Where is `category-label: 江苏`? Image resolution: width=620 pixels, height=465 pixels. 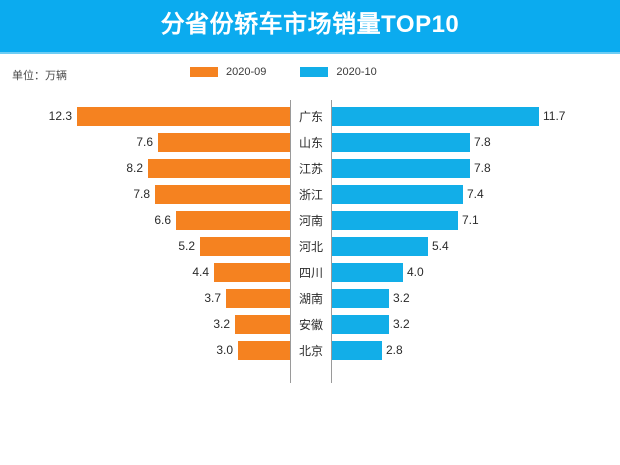 category-label: 江苏 is located at coordinates (310, 169).